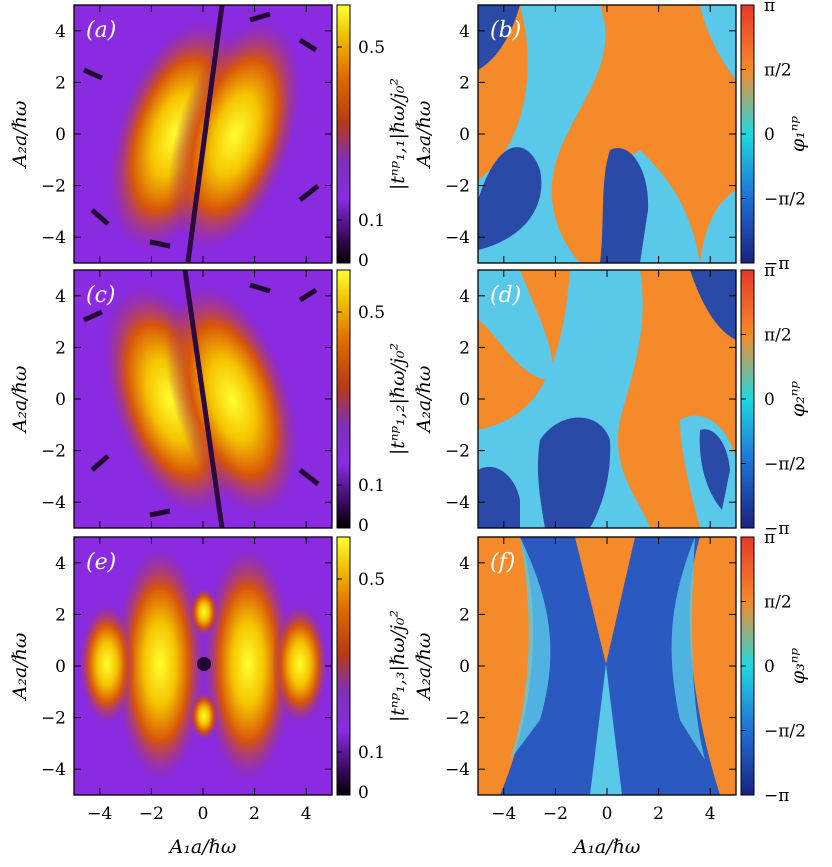 Image resolution: width=832 pixels, height=867 pixels. Describe the element at coordinates (398, 134) in the screenshot. I see `colorbar-label: |tⁿᵖ₁,₁|ℏω/j₀²` at that location.